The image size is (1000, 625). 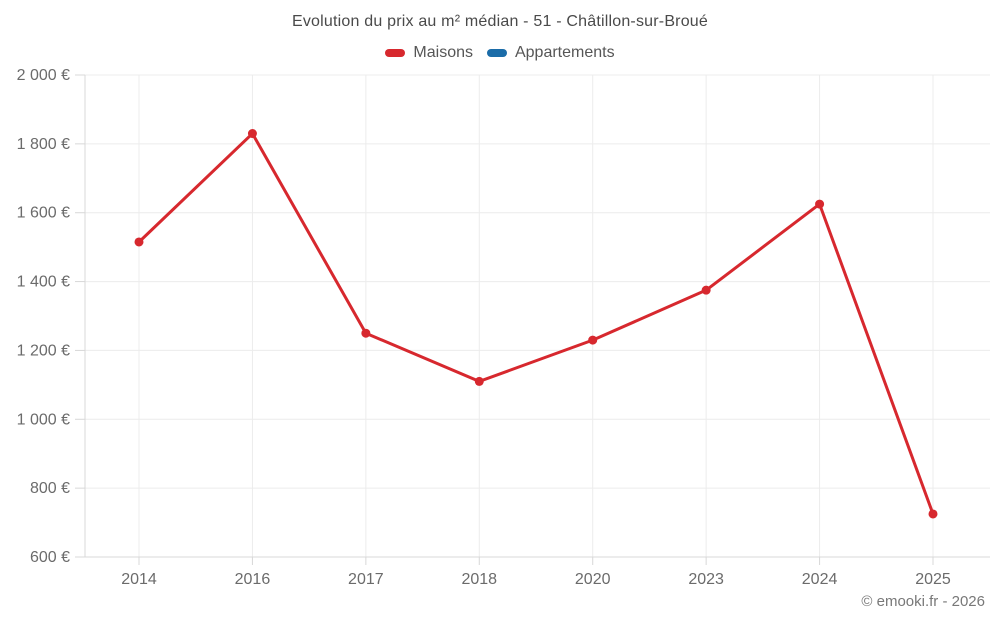 I want to click on x-axis-tick-label: 2018, so click(x=479, y=579).